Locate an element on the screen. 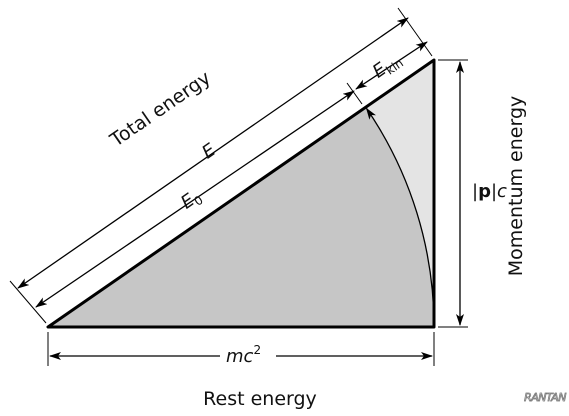  ekin-label: Ekin is located at coordinates (387, 67).